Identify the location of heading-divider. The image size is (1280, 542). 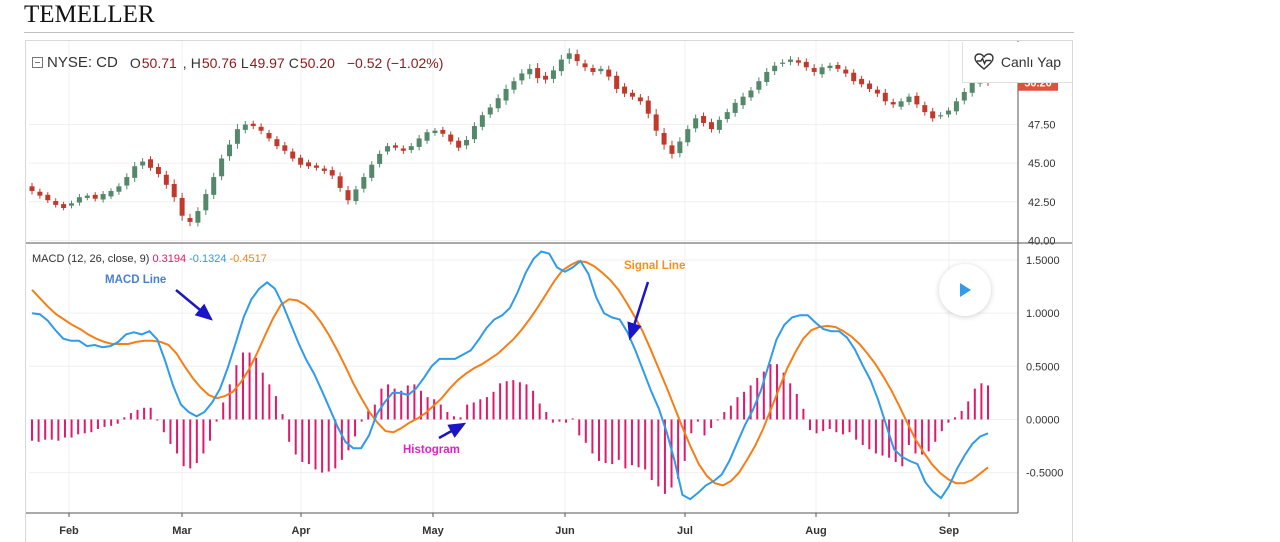
(549, 32).